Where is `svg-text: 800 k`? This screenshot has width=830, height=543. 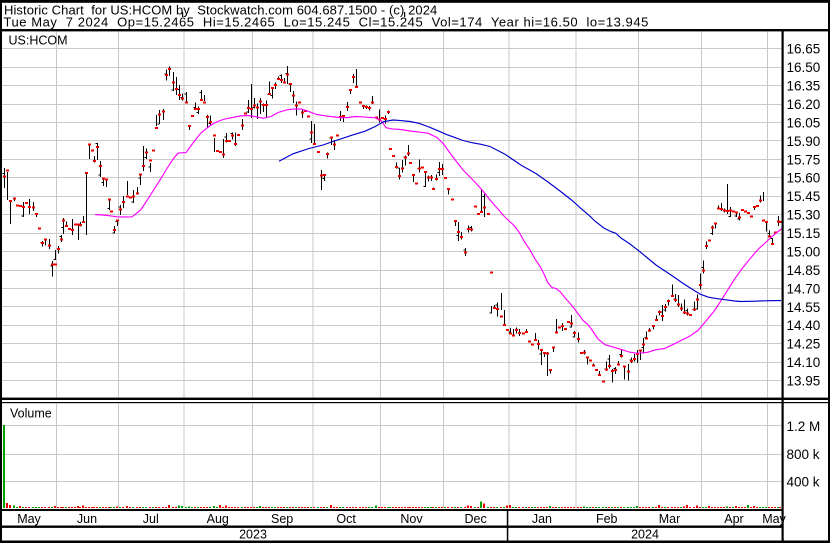
svg-text: 800 k is located at coordinates (803, 454).